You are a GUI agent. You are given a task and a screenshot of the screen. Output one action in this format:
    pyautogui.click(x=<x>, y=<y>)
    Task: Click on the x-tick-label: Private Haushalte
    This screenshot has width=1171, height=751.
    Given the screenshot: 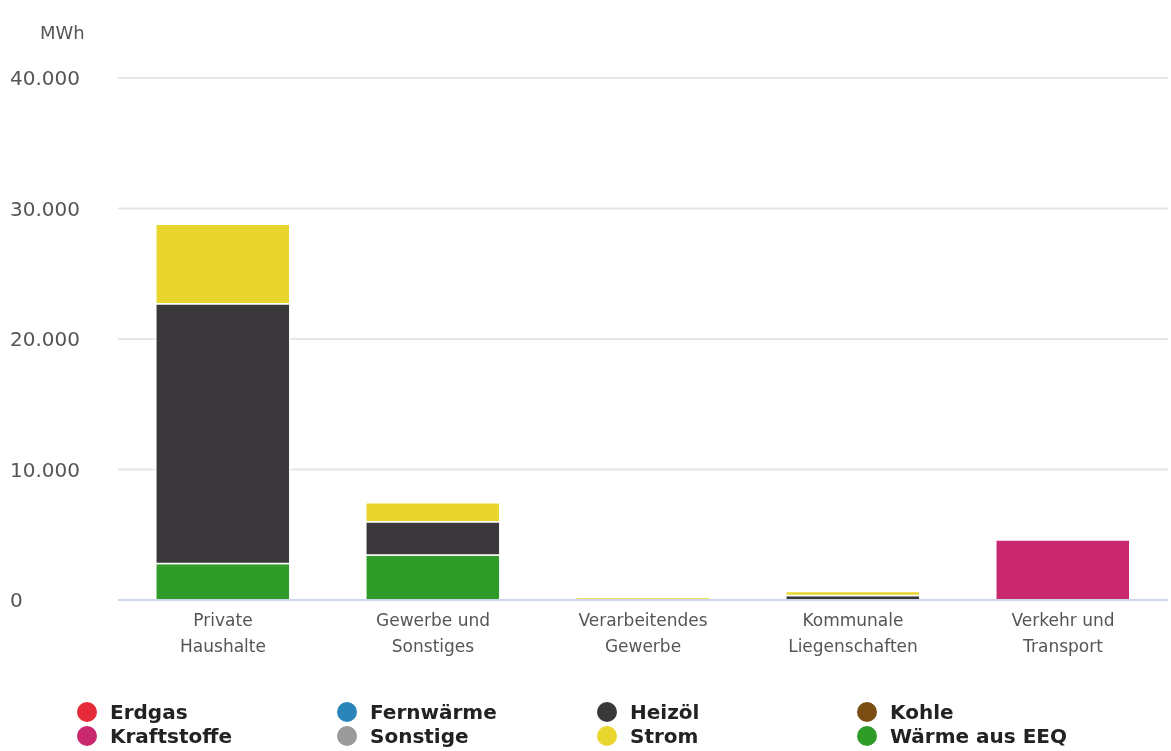 What is the action you would take?
    pyautogui.click(x=223, y=633)
    